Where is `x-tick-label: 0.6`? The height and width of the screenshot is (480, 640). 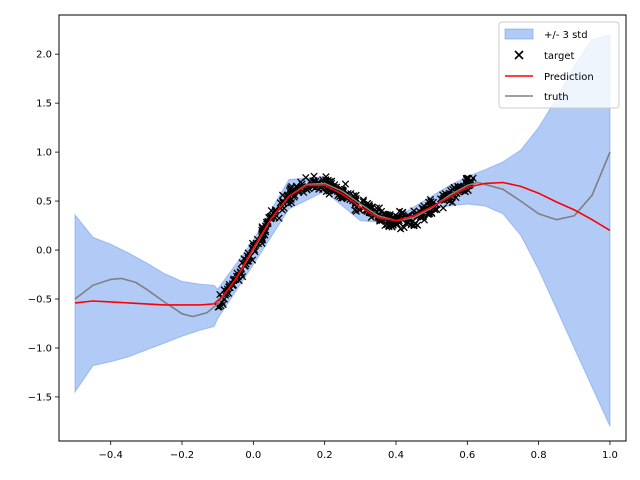 x-tick-label: 0.6 is located at coordinates (467, 455).